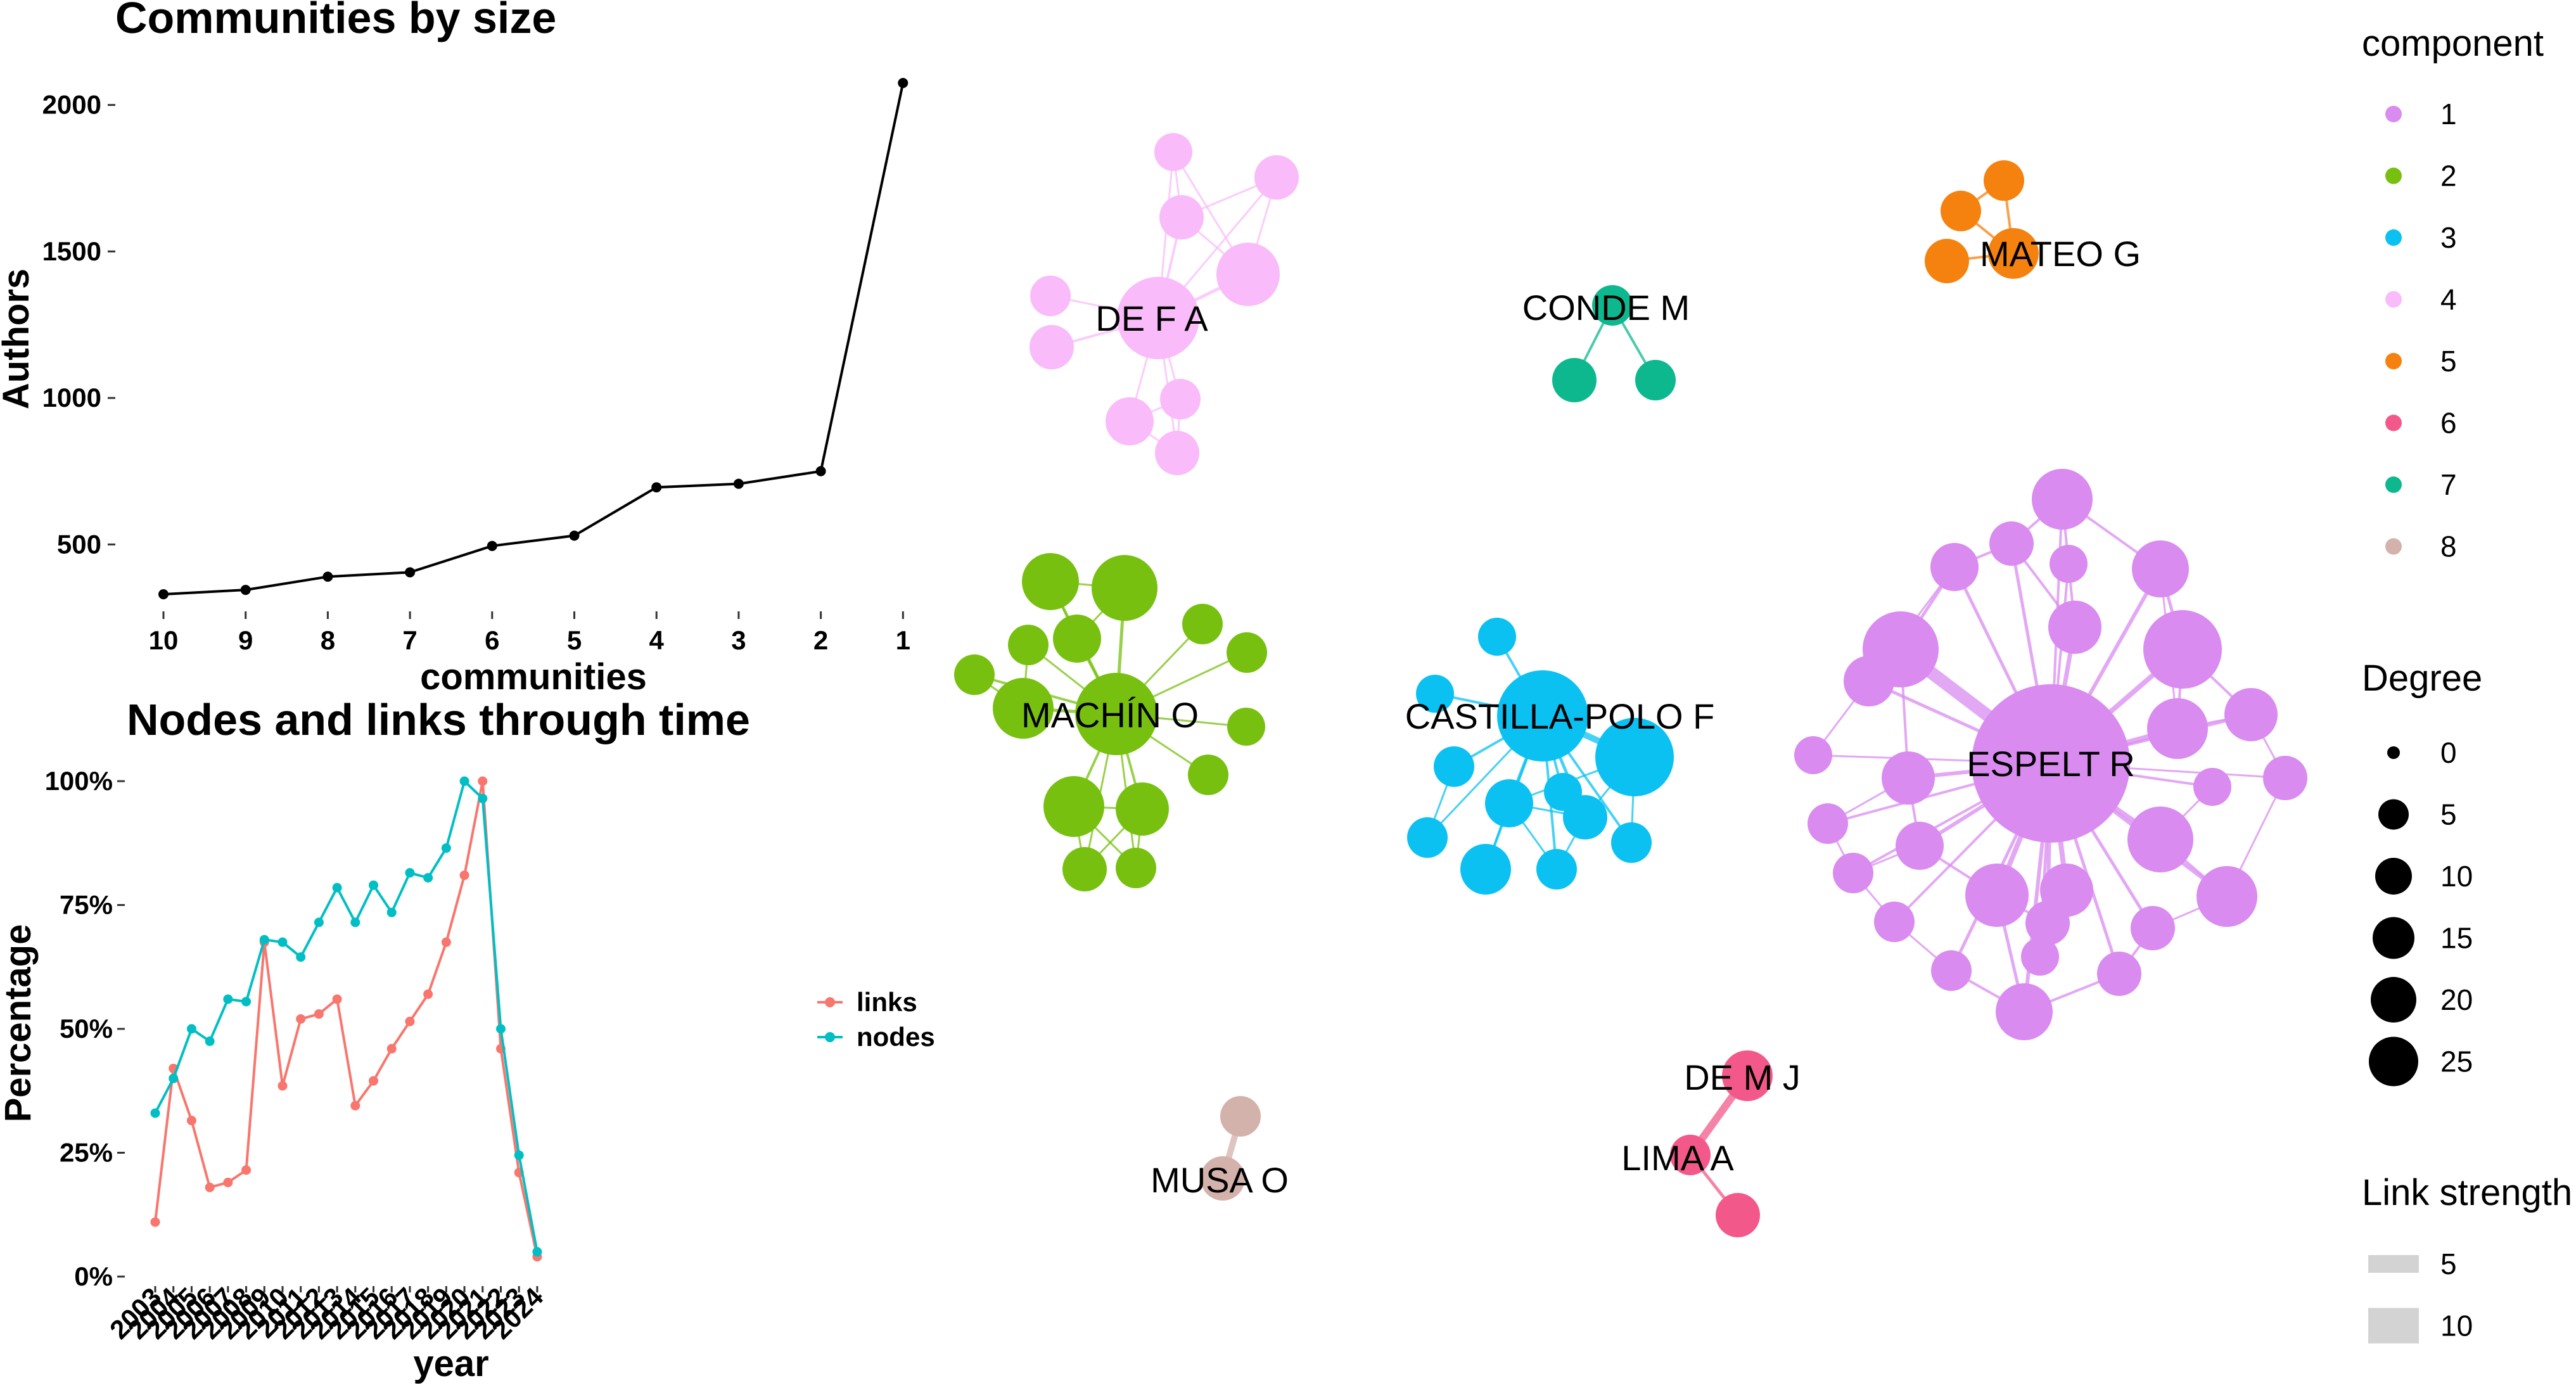  Describe the element at coordinates (347, 1016) in the screenshot. I see `timeline-line-nodes` at that location.